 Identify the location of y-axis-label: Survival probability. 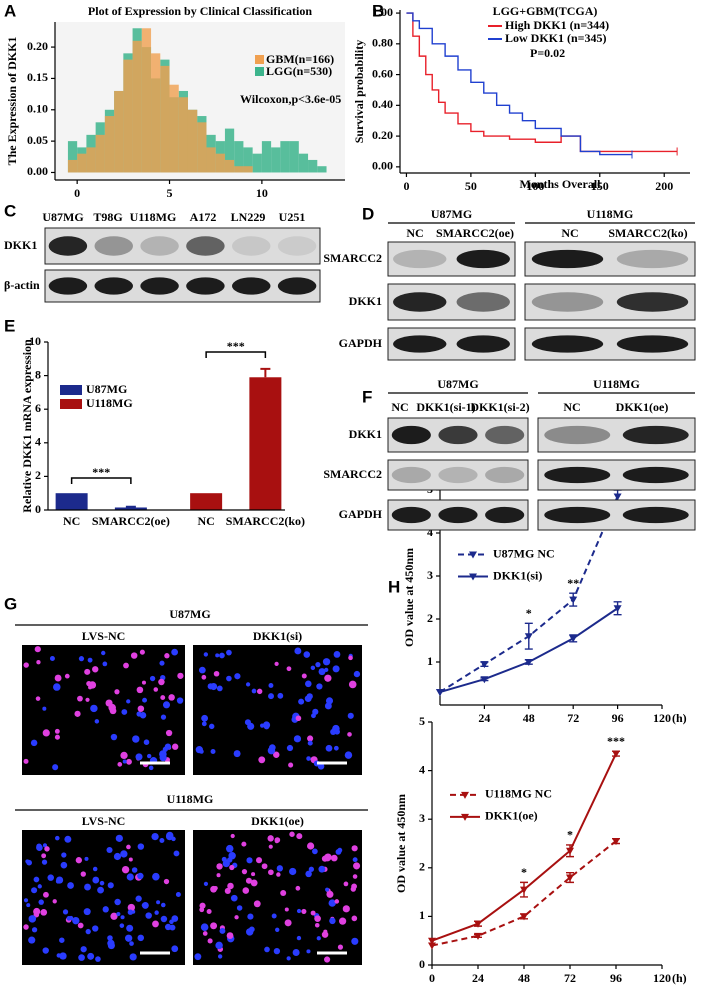
(359, 91).